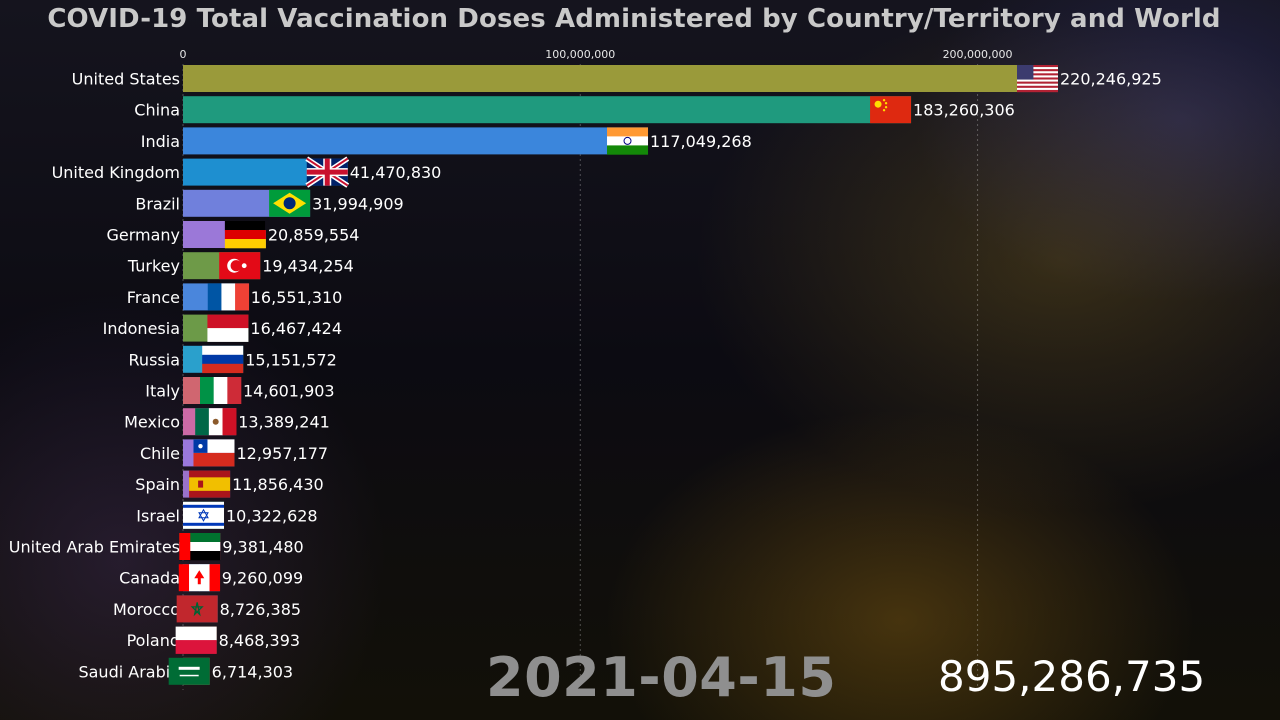 This screenshot has width=1280, height=720. Describe the element at coordinates (189, 671) in the screenshot. I see `saudi-arabia-flag` at that location.